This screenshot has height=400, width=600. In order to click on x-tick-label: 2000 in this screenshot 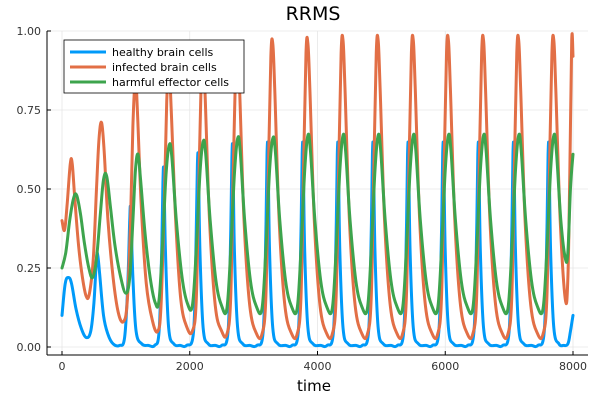, I will do `click(190, 366)`.